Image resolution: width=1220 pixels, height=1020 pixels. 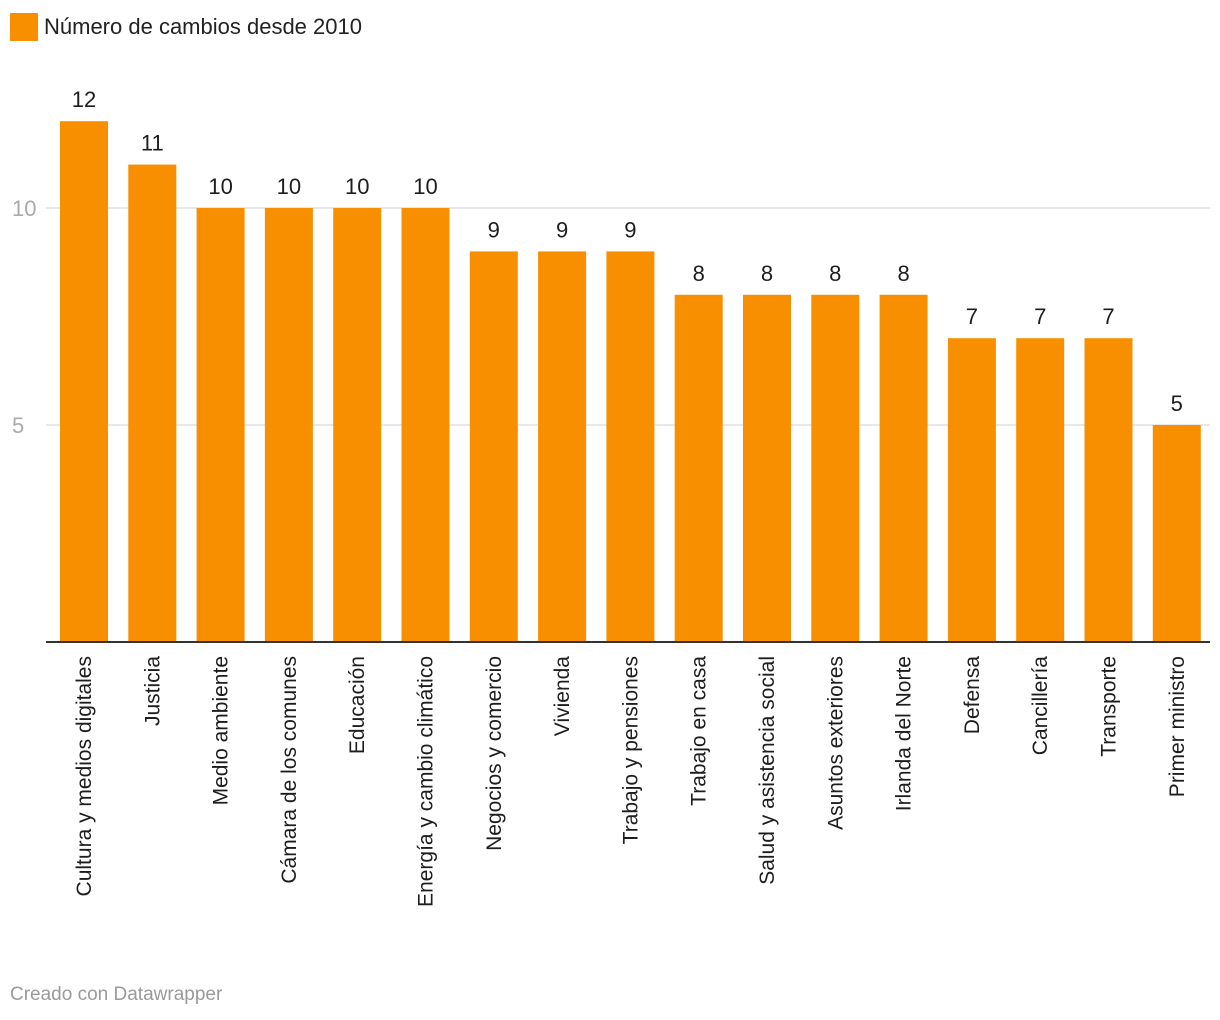 I want to click on value-label-17: 5, so click(x=1177, y=403).